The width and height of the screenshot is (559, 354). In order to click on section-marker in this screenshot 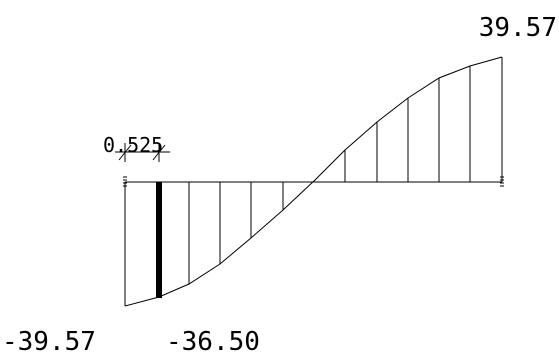, I will do `click(159, 240)`.